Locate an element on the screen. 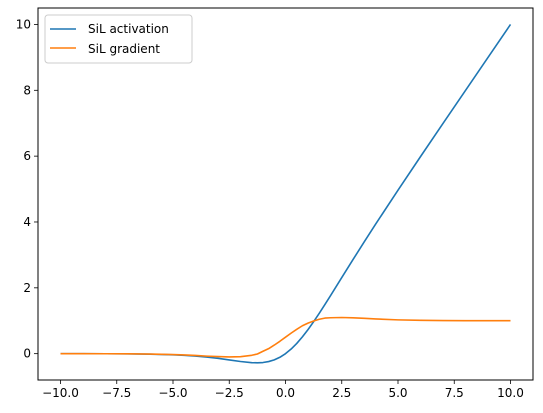 This screenshot has height=413, width=543. x-tick-label: −7.5 is located at coordinates (116, 393).